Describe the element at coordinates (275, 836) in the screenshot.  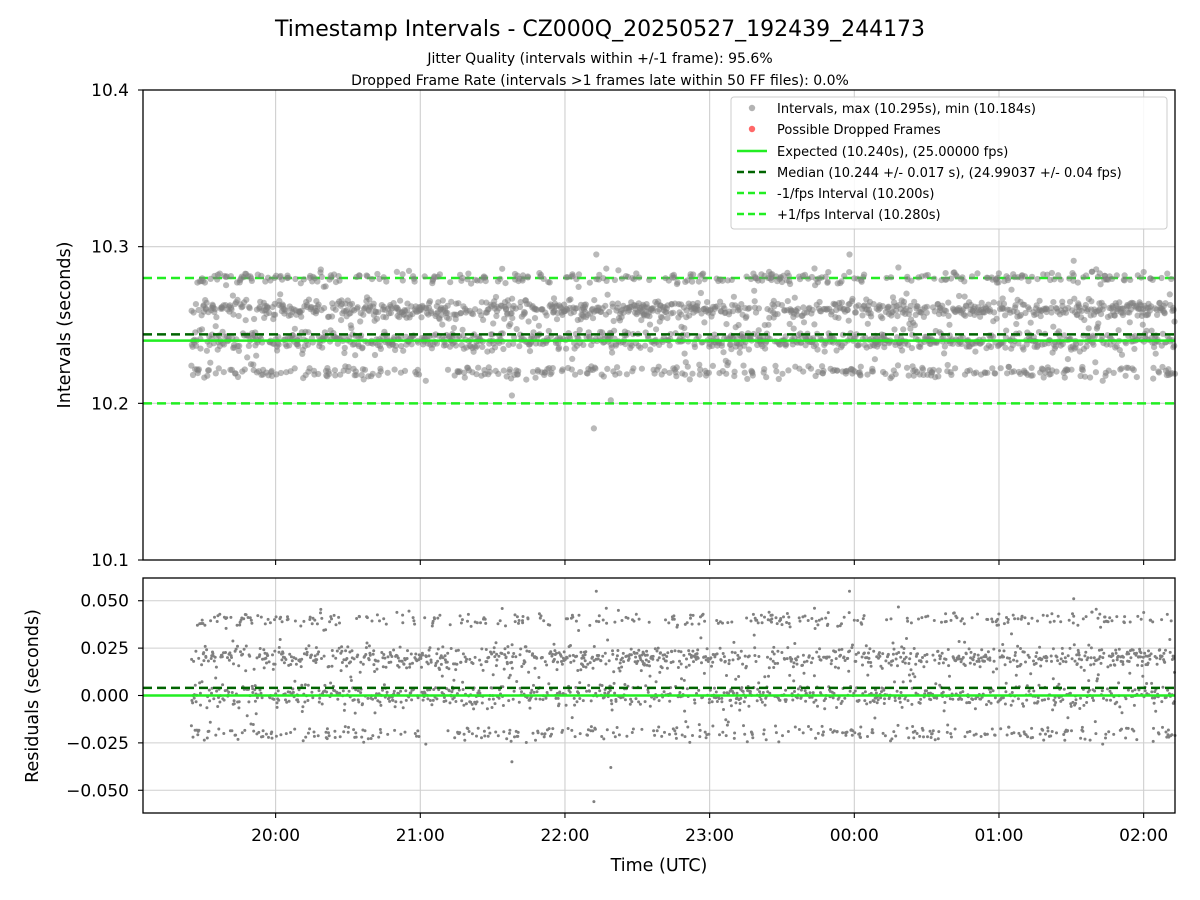
I see `x-tick-label: 20:00` at that location.